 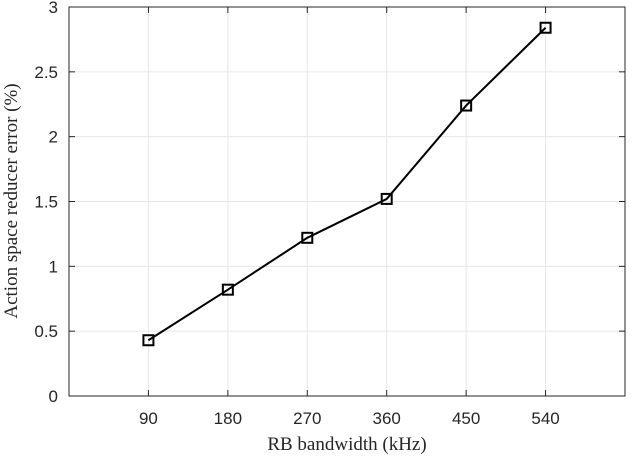 What do you see at coordinates (46, 331) in the screenshot?
I see `y-tick-label: 0.5` at bounding box center [46, 331].